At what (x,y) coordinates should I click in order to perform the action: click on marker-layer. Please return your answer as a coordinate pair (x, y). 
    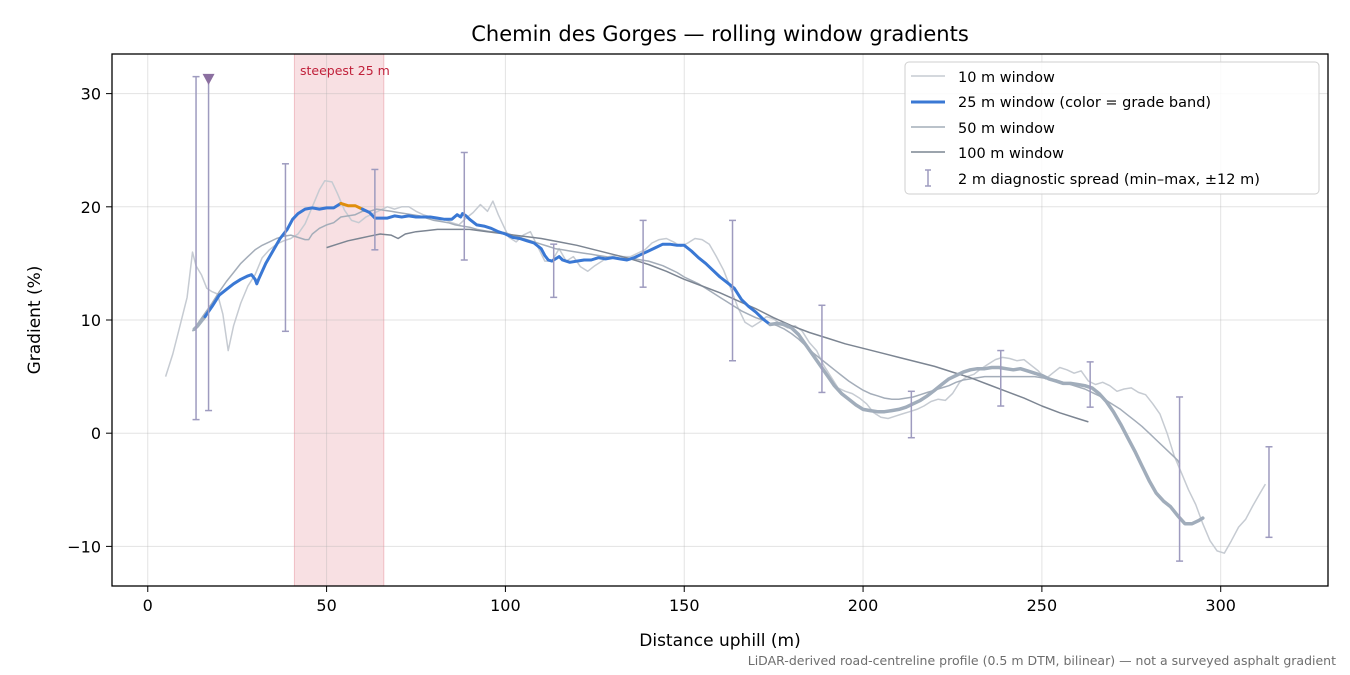
    Looking at the image, I should click on (208, 79).